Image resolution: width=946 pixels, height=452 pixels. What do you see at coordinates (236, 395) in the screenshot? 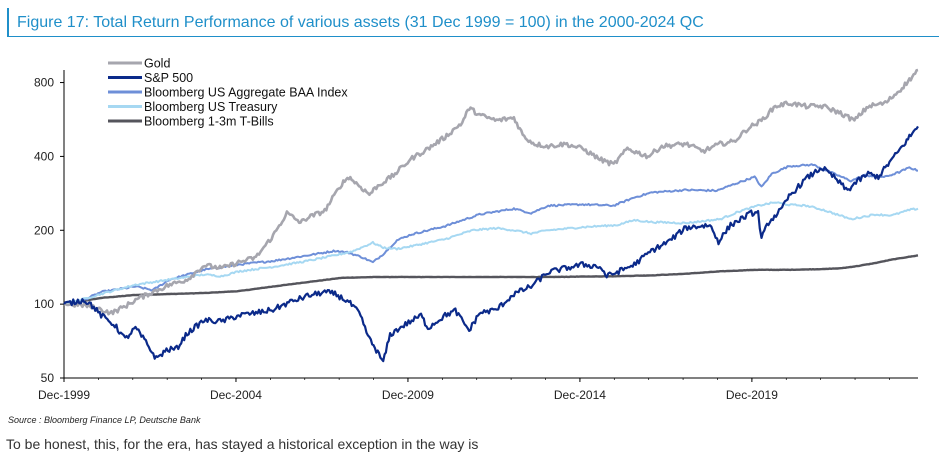
I see `x-tick-label: Dec-2004` at bounding box center [236, 395].